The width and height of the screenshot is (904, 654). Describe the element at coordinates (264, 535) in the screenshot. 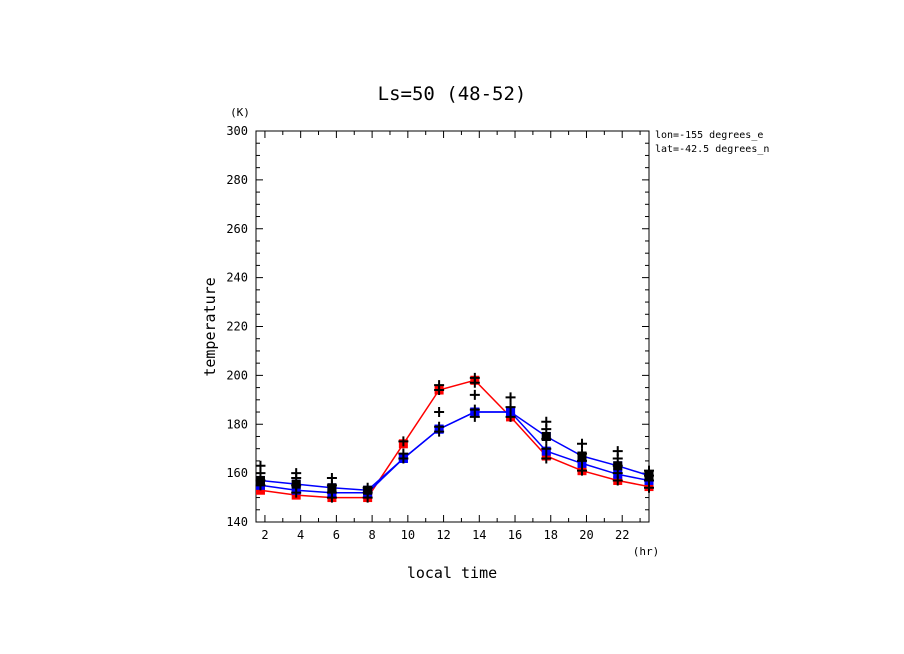

I see `x-tick-label: 2` at that location.